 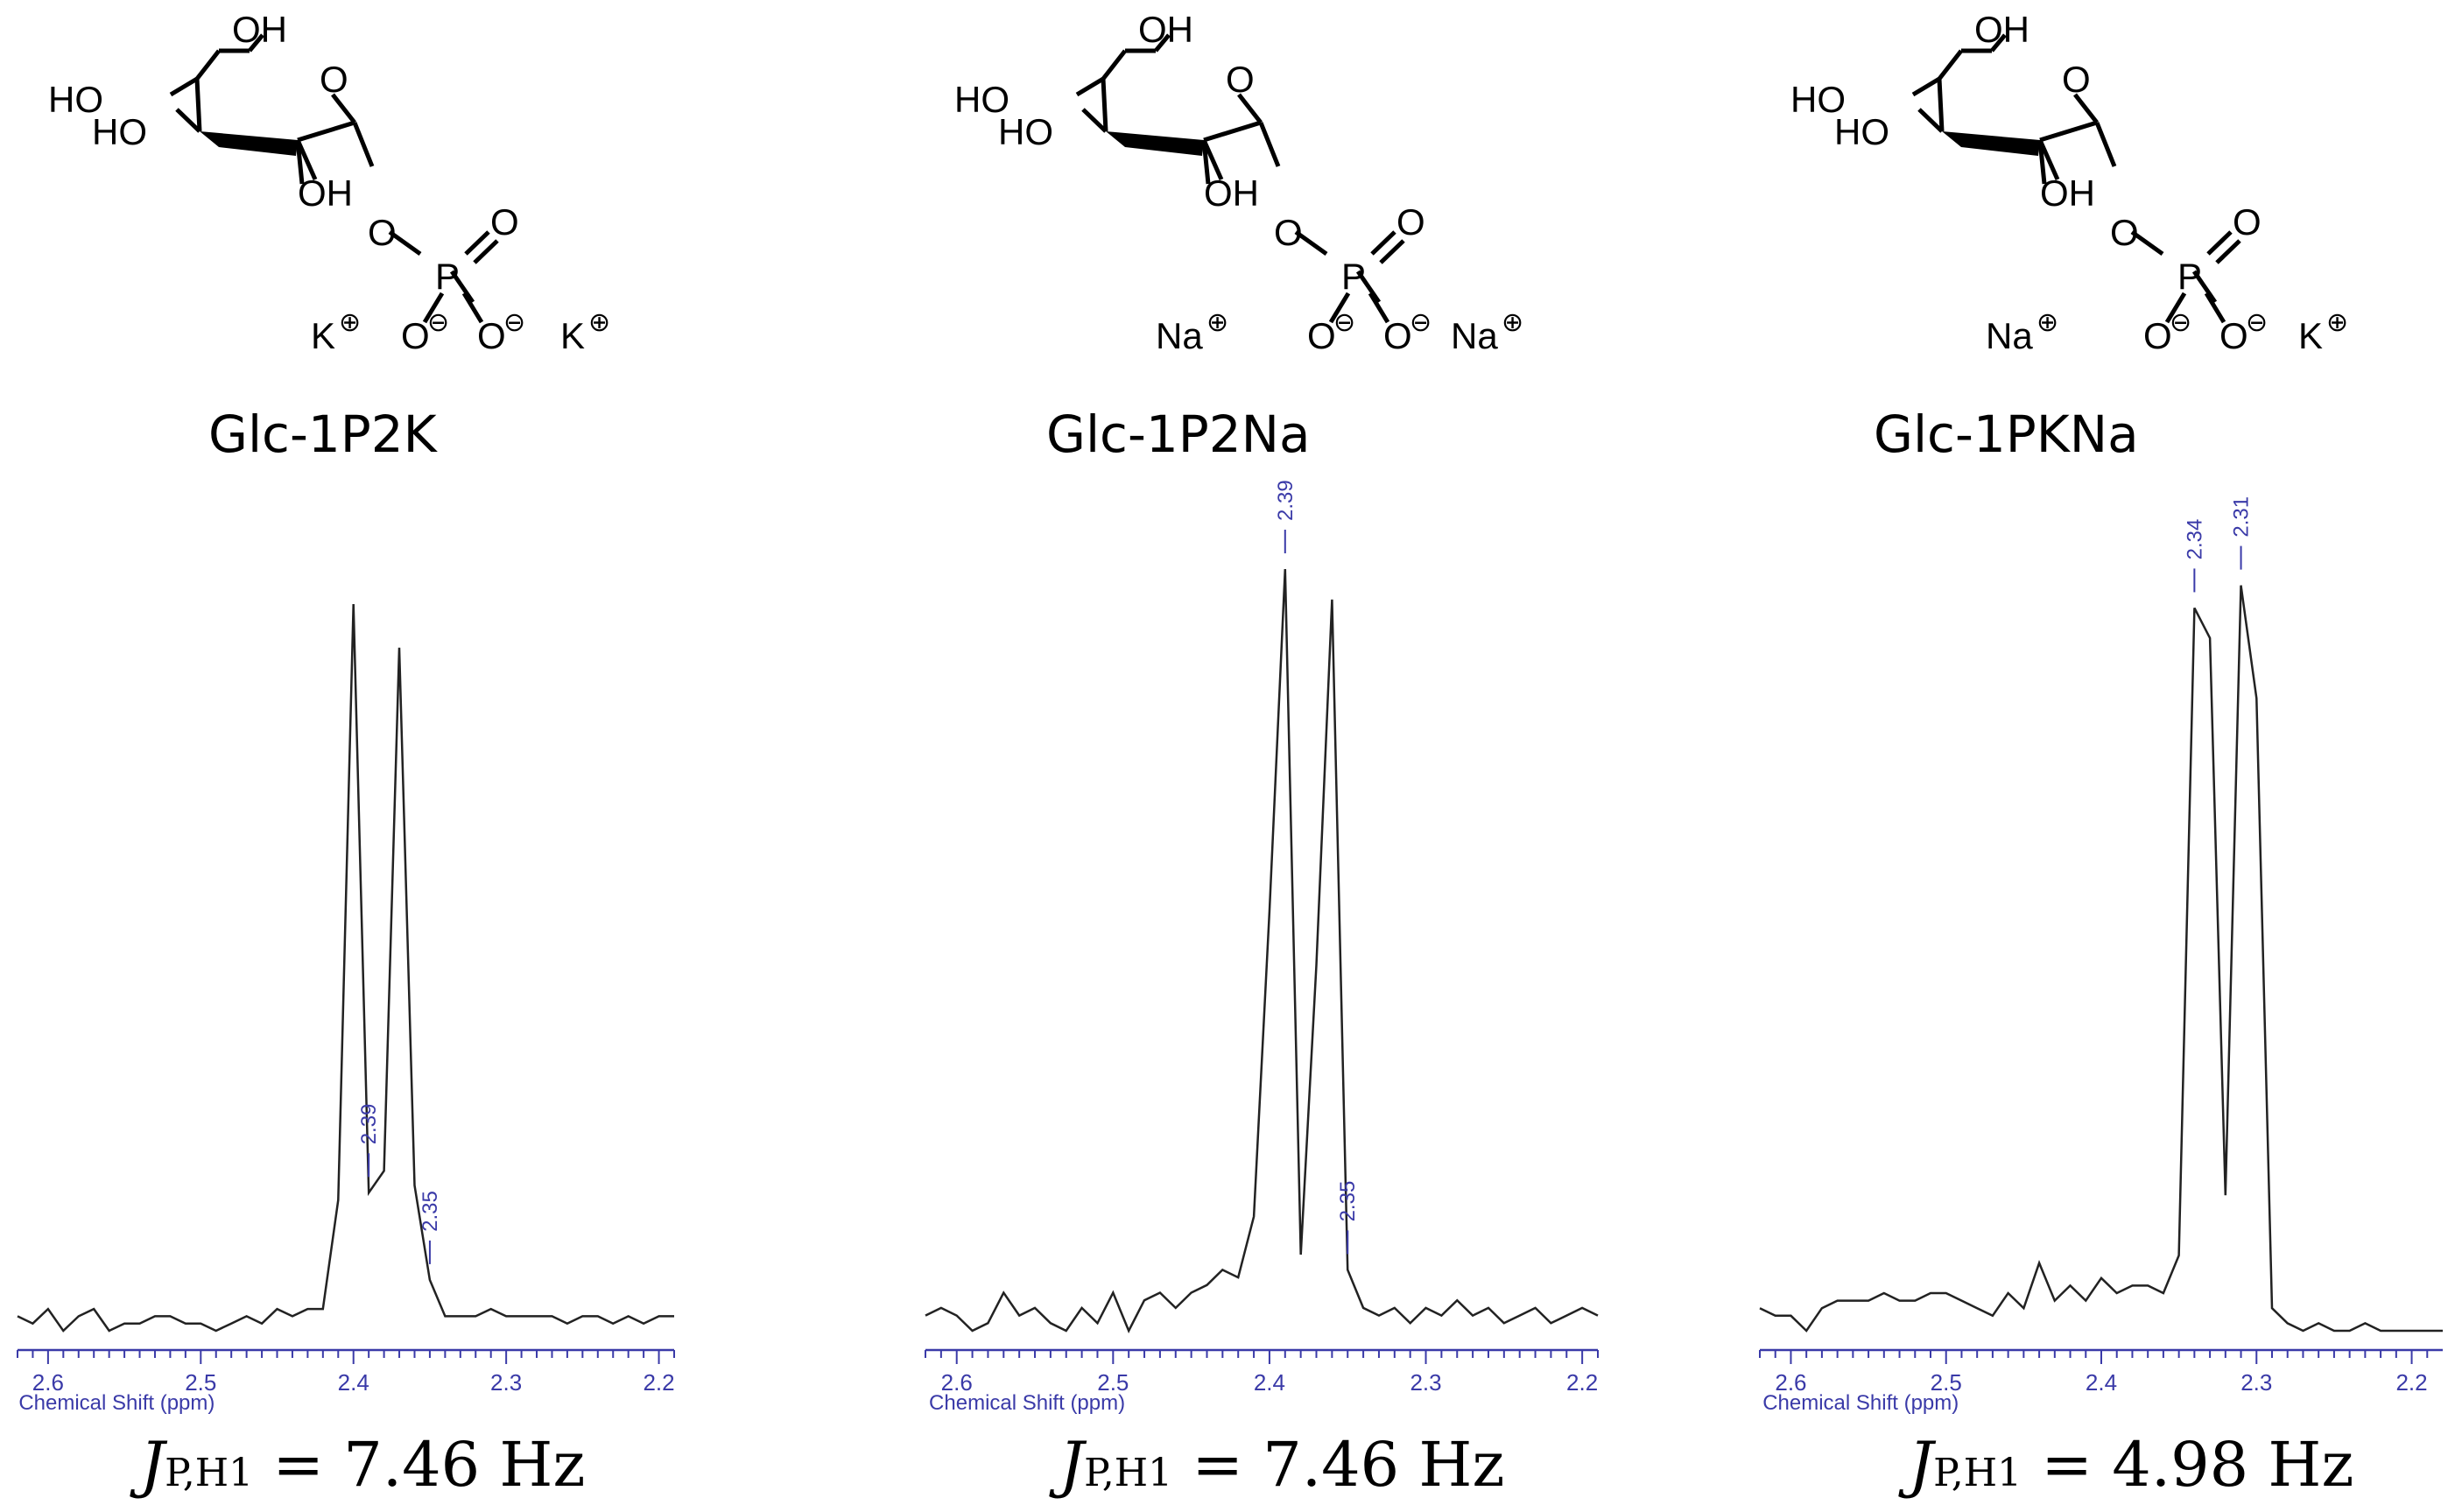 I want to click on molecule-structure: OH O HO HO OH O P O O ⊖ O ⊖ Na ⊕ K ⊕, so click(x=2069, y=182).